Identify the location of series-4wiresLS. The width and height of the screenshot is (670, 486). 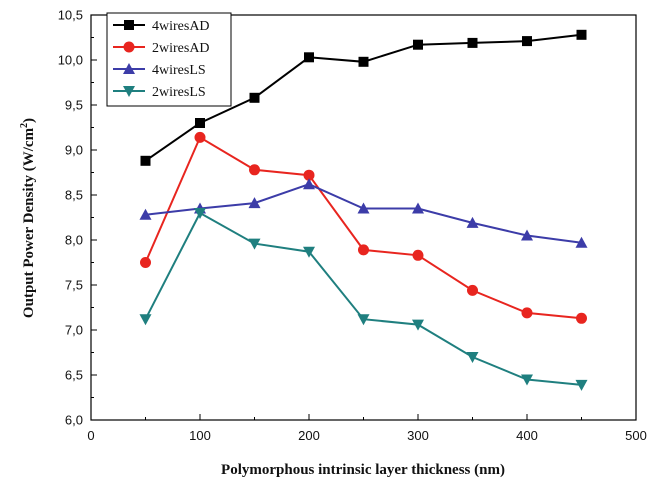
(363, 213).